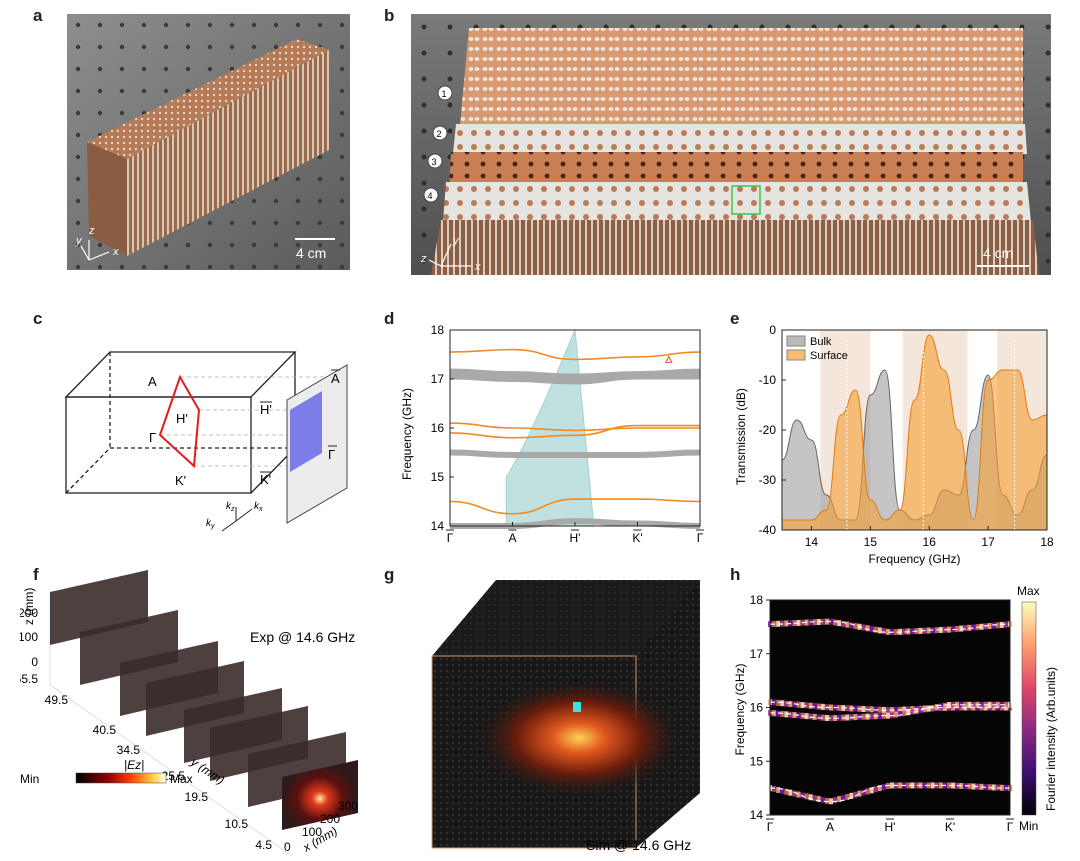 This screenshot has width=1080, height=861. What do you see at coordinates (121, 778) in the screenshot?
I see `colorbar-f` at bounding box center [121, 778].